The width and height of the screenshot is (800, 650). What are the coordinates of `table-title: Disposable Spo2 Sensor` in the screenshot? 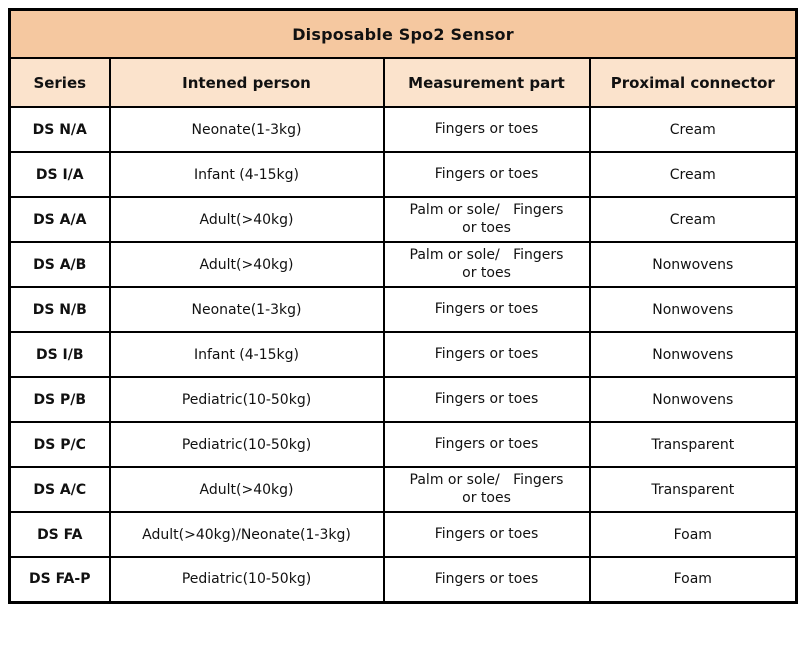 It's located at (403, 33).